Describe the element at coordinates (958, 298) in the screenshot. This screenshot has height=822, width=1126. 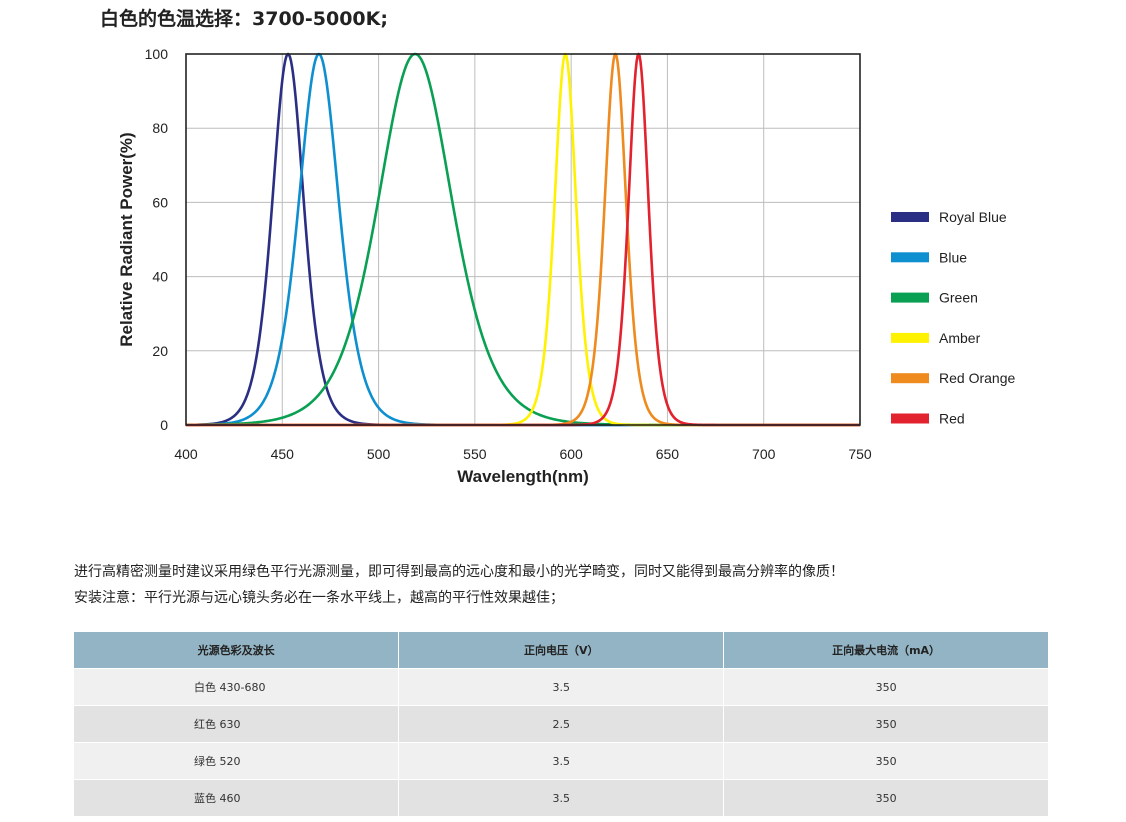
I see `legend-label: Green` at that location.